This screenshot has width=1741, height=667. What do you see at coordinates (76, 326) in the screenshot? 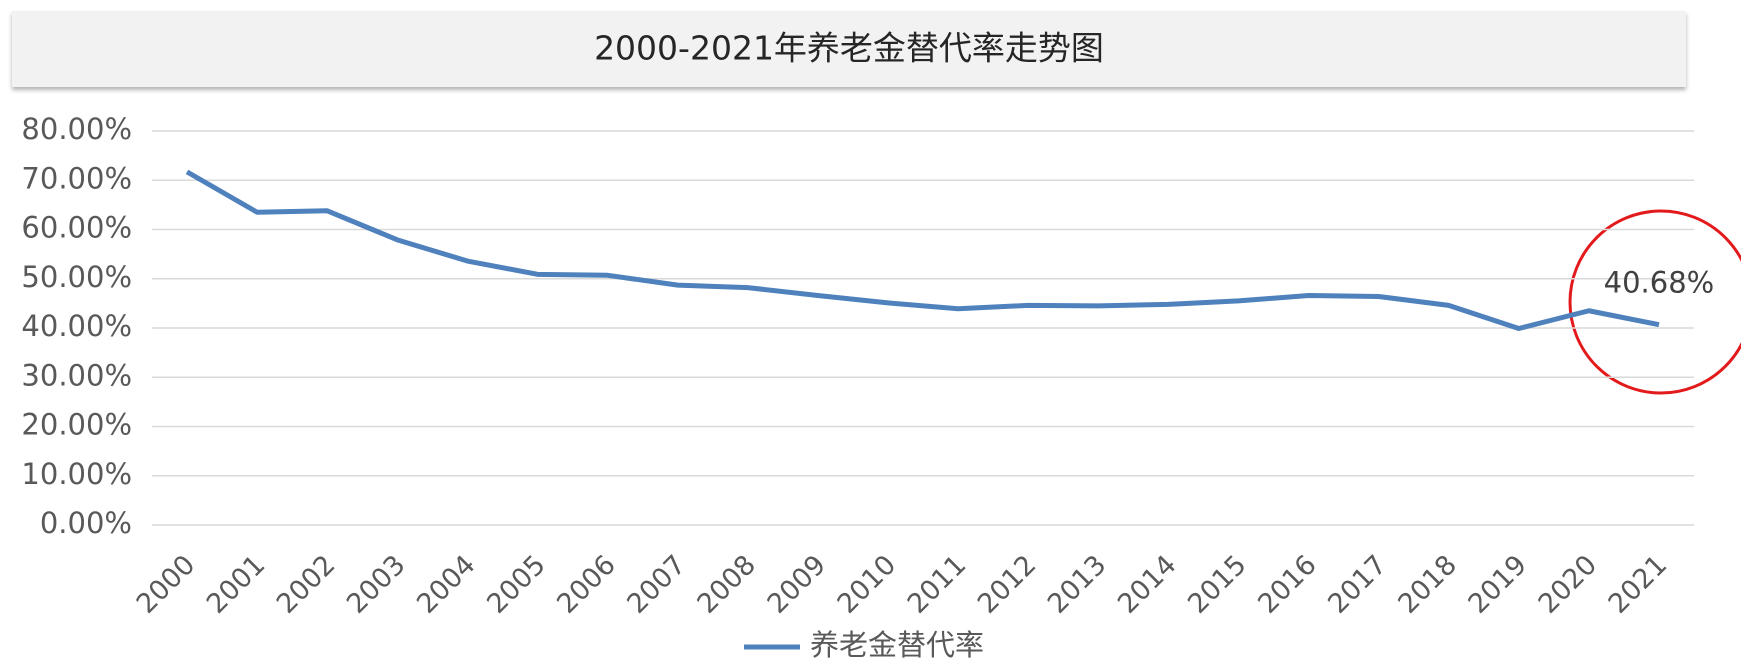
I see `y-tick-label: 40.00%` at bounding box center [76, 326].